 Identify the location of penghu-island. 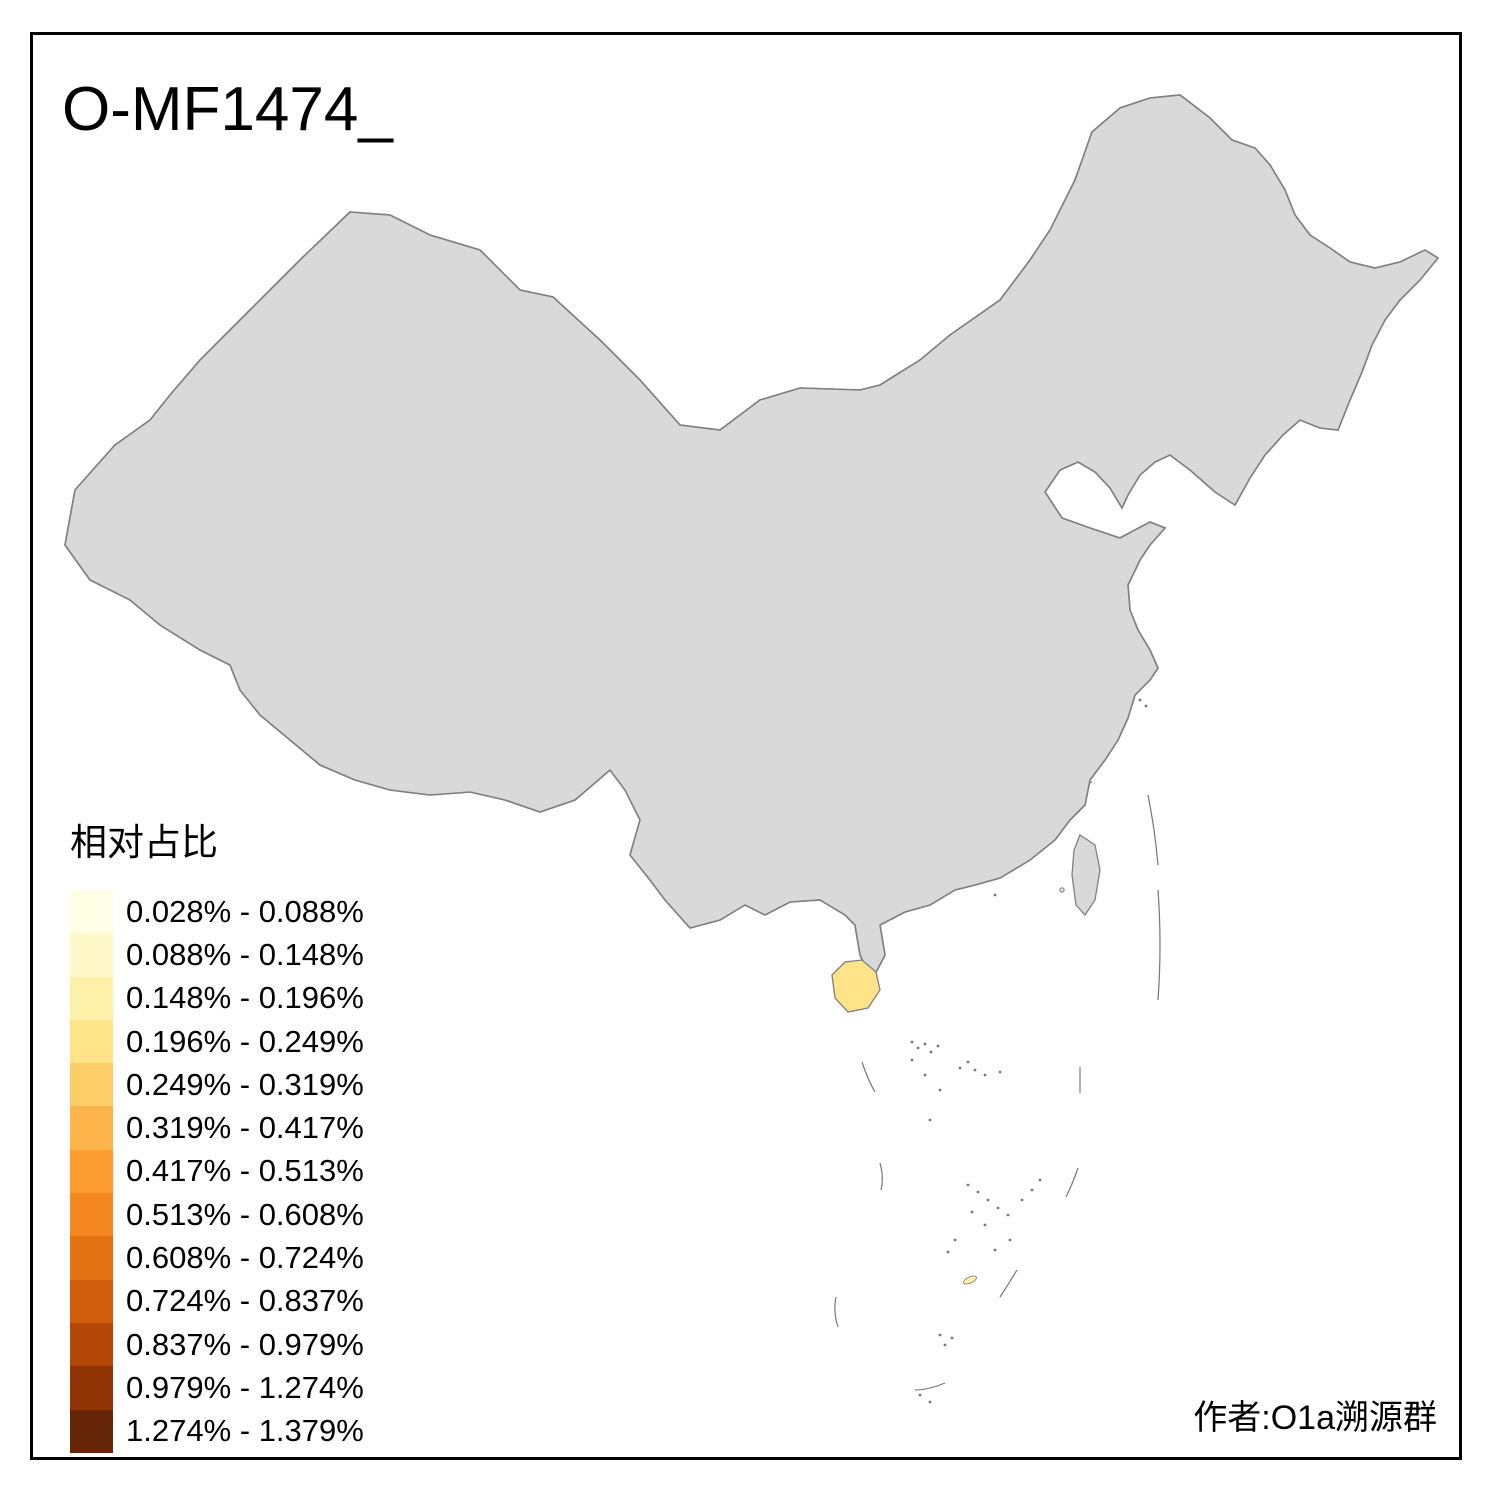
(1062, 890).